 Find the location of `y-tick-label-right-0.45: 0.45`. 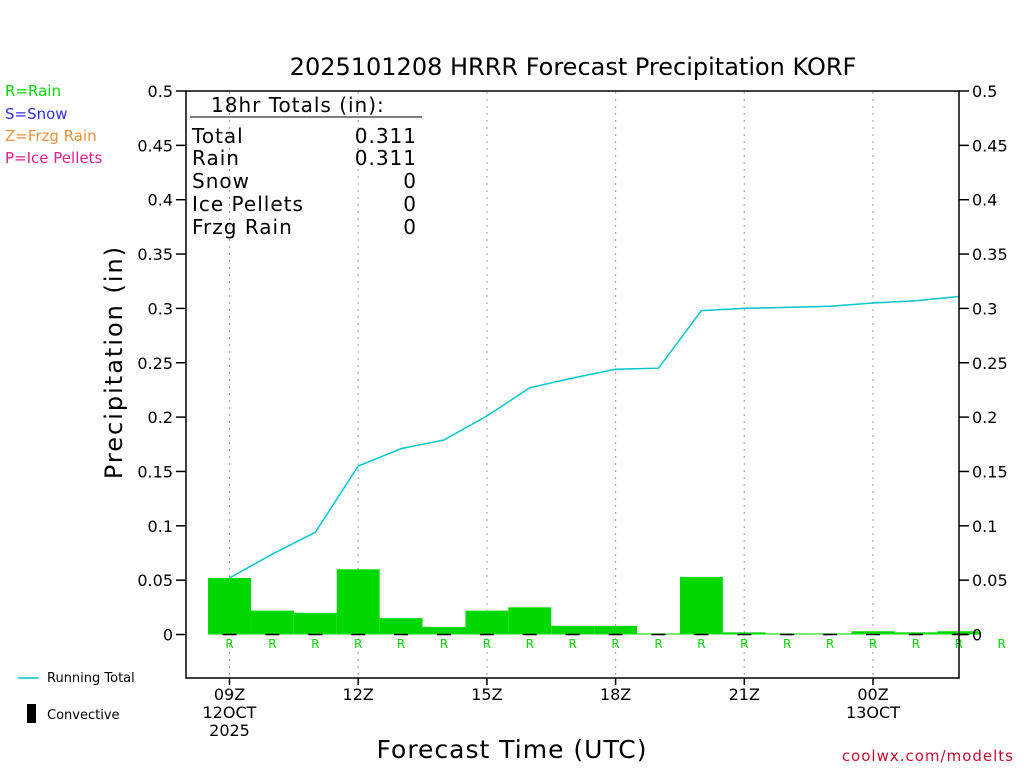

y-tick-label-right-0.45: 0.45 is located at coordinates (990, 145).